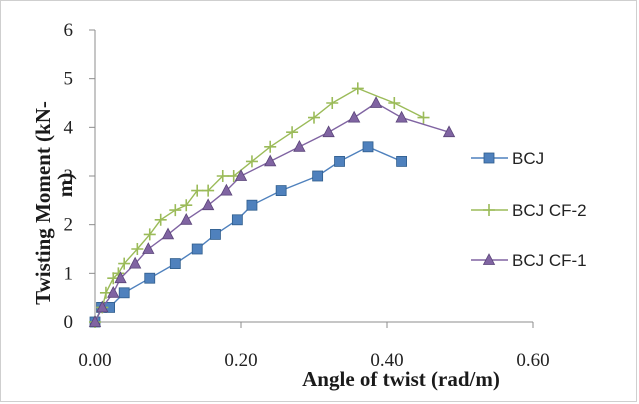  I want to click on y-tick-label: 3, so click(69, 176).